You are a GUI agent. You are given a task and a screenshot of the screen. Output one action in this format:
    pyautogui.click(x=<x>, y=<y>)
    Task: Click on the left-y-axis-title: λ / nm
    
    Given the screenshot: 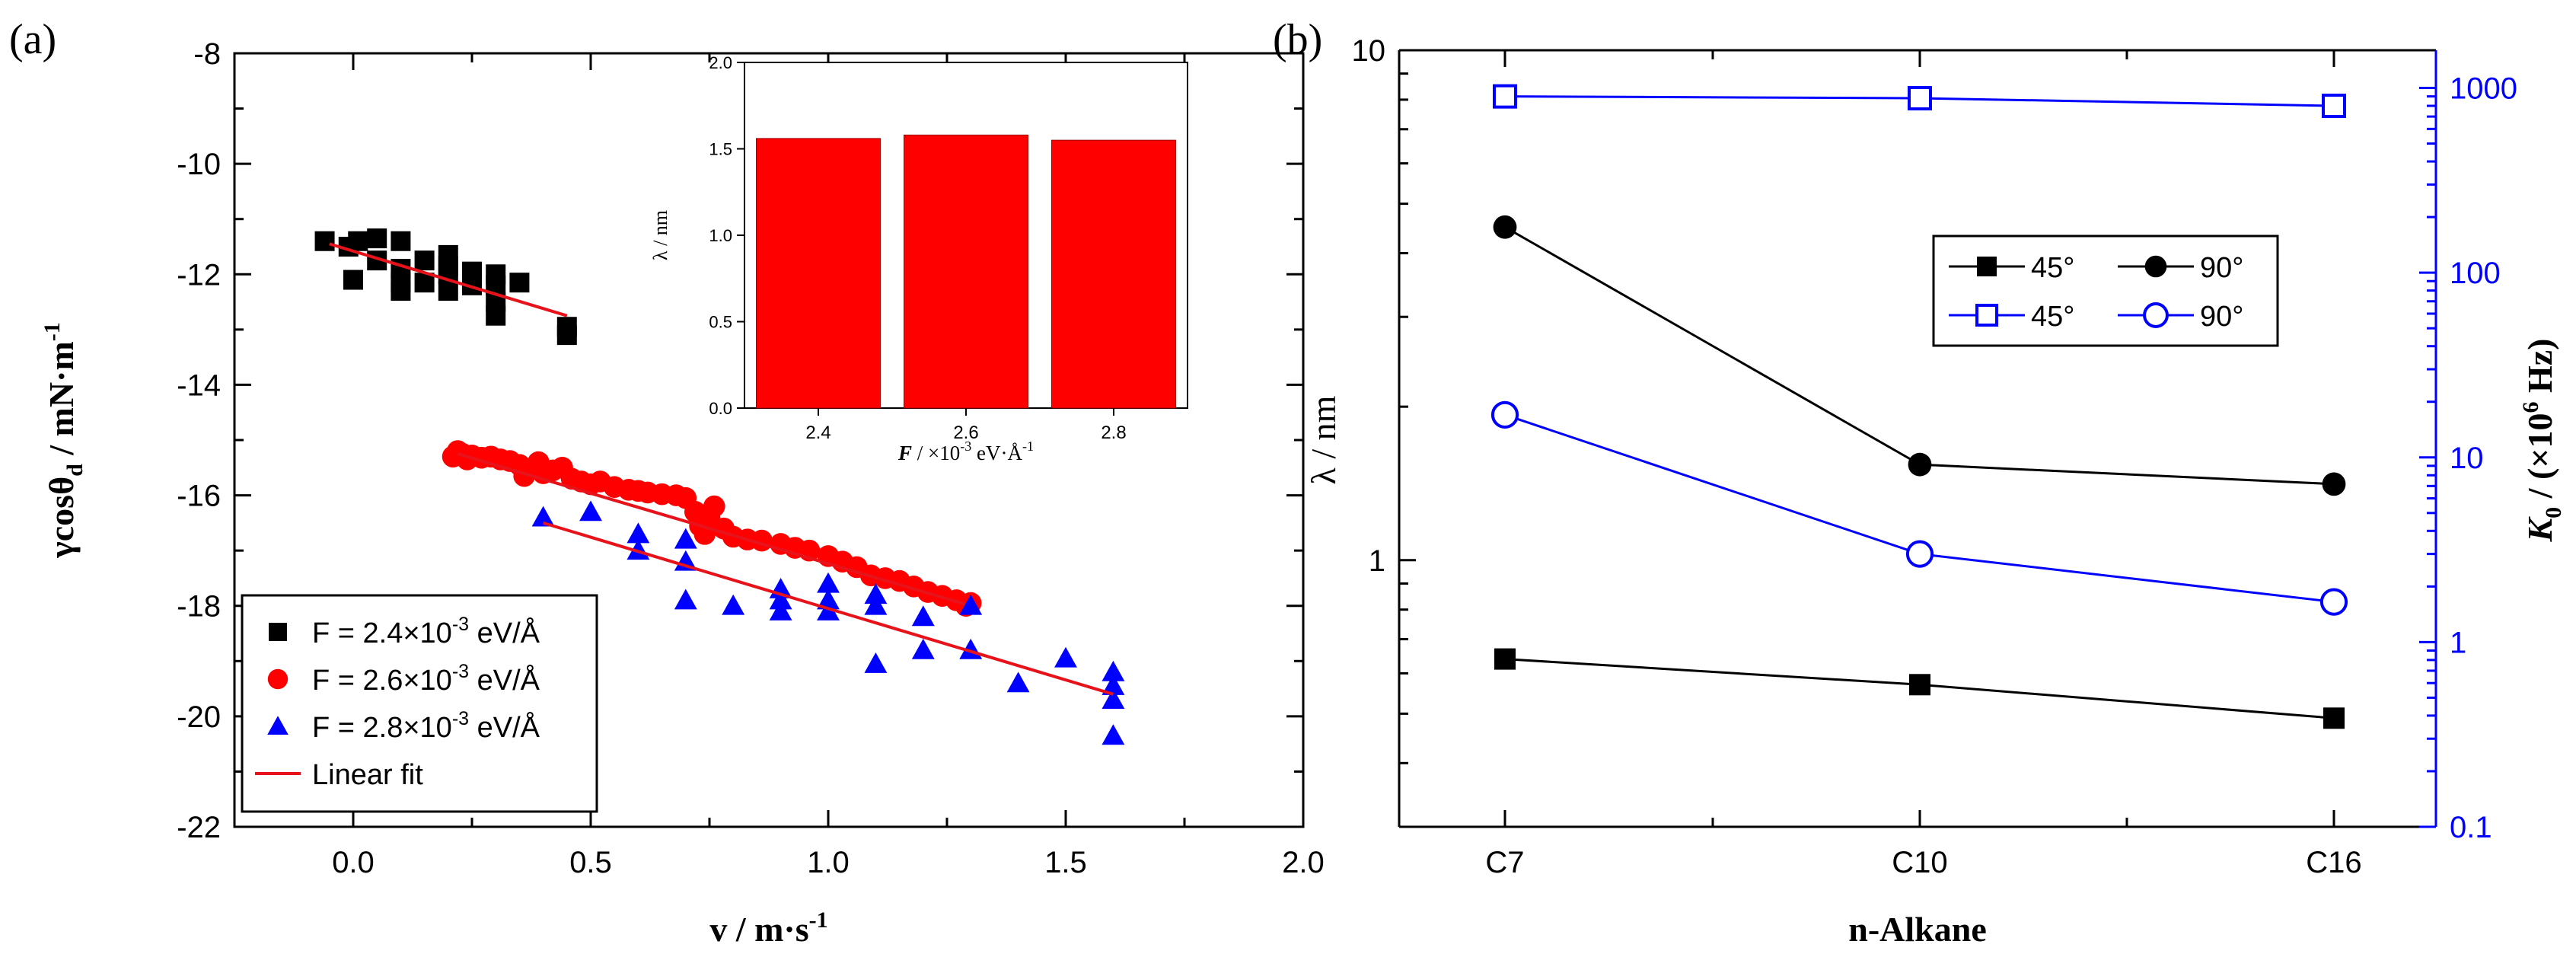 What is the action you would take?
    pyautogui.click(x=1324, y=440)
    